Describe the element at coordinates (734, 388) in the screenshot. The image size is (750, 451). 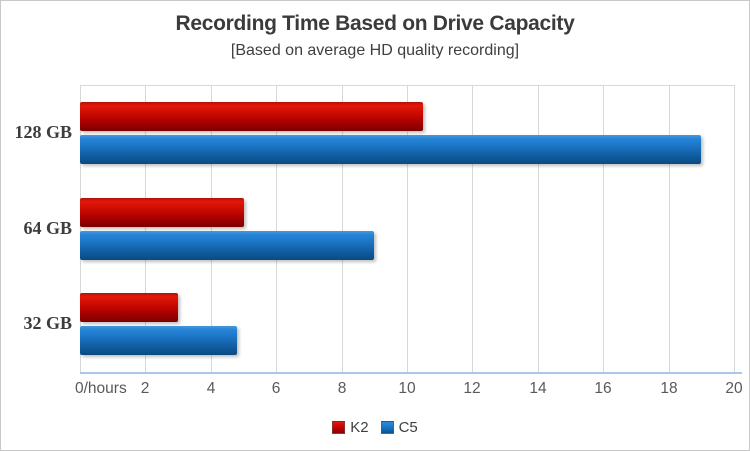
I see `x-tick-20: 20` at that location.